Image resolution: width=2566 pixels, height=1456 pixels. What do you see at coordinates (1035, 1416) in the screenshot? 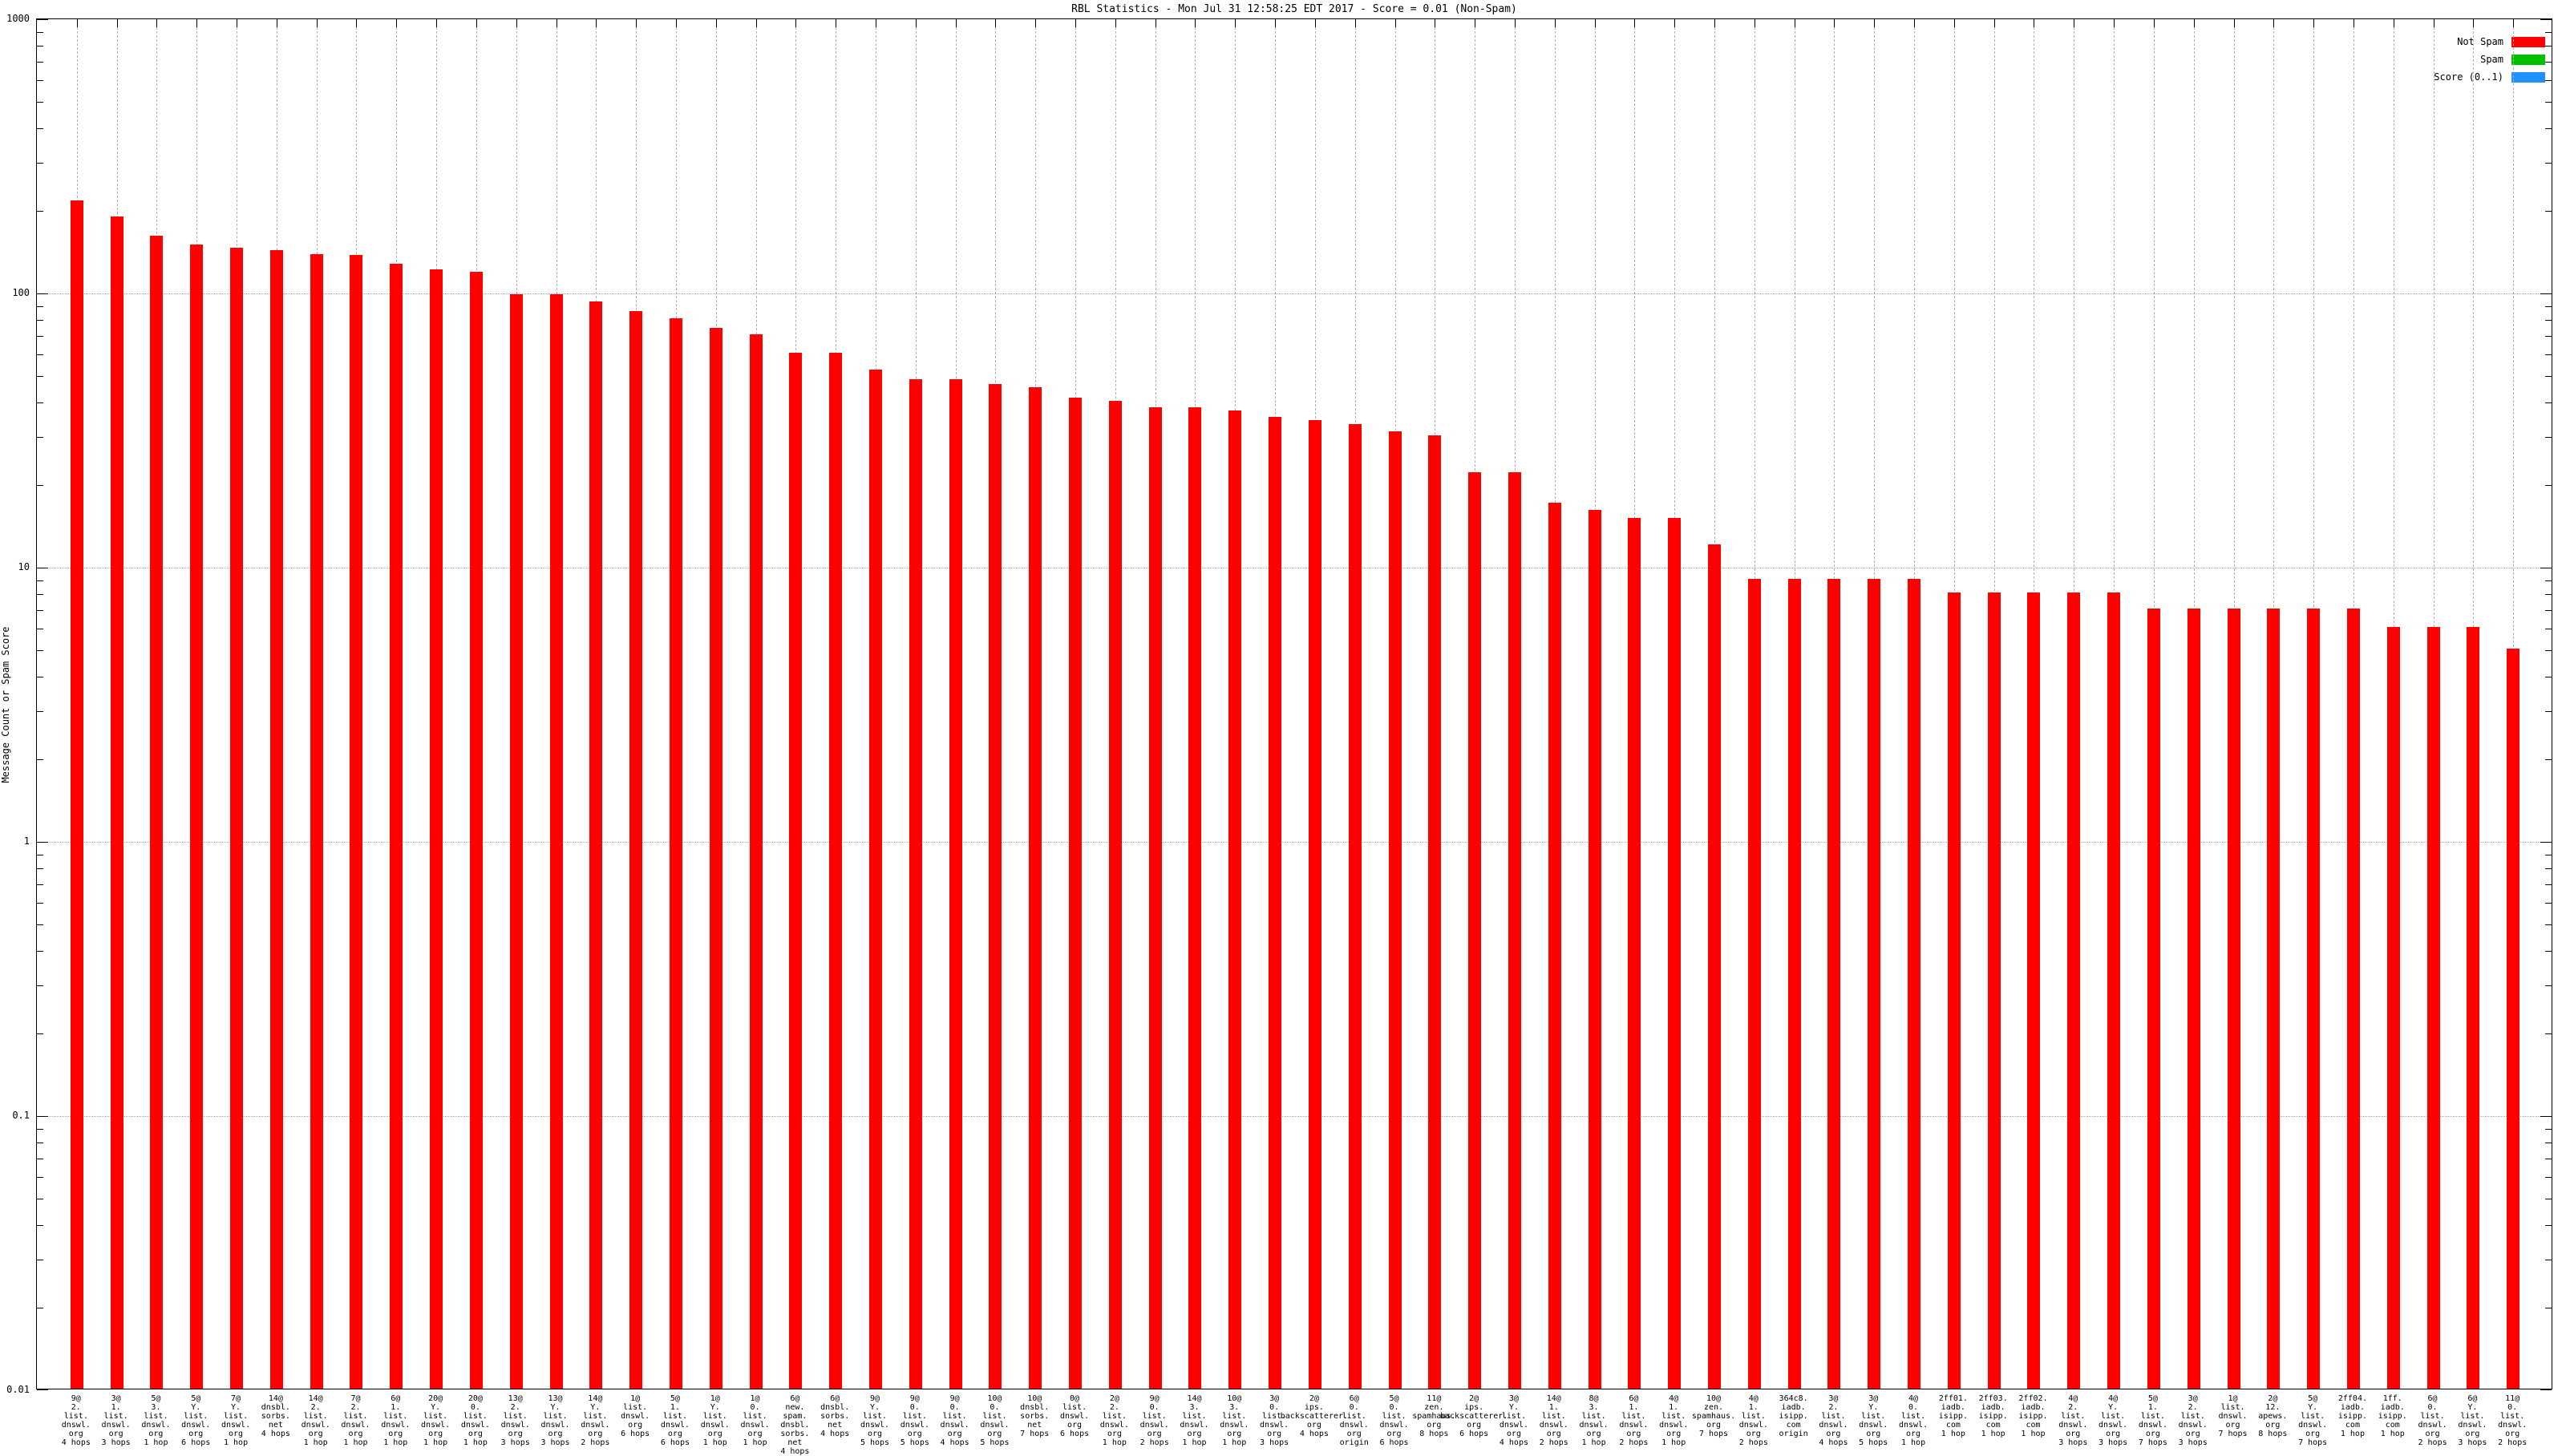
I see `x-axis-label: 10@ dnsbl. sorbs. net 7 hops` at bounding box center [1035, 1416].